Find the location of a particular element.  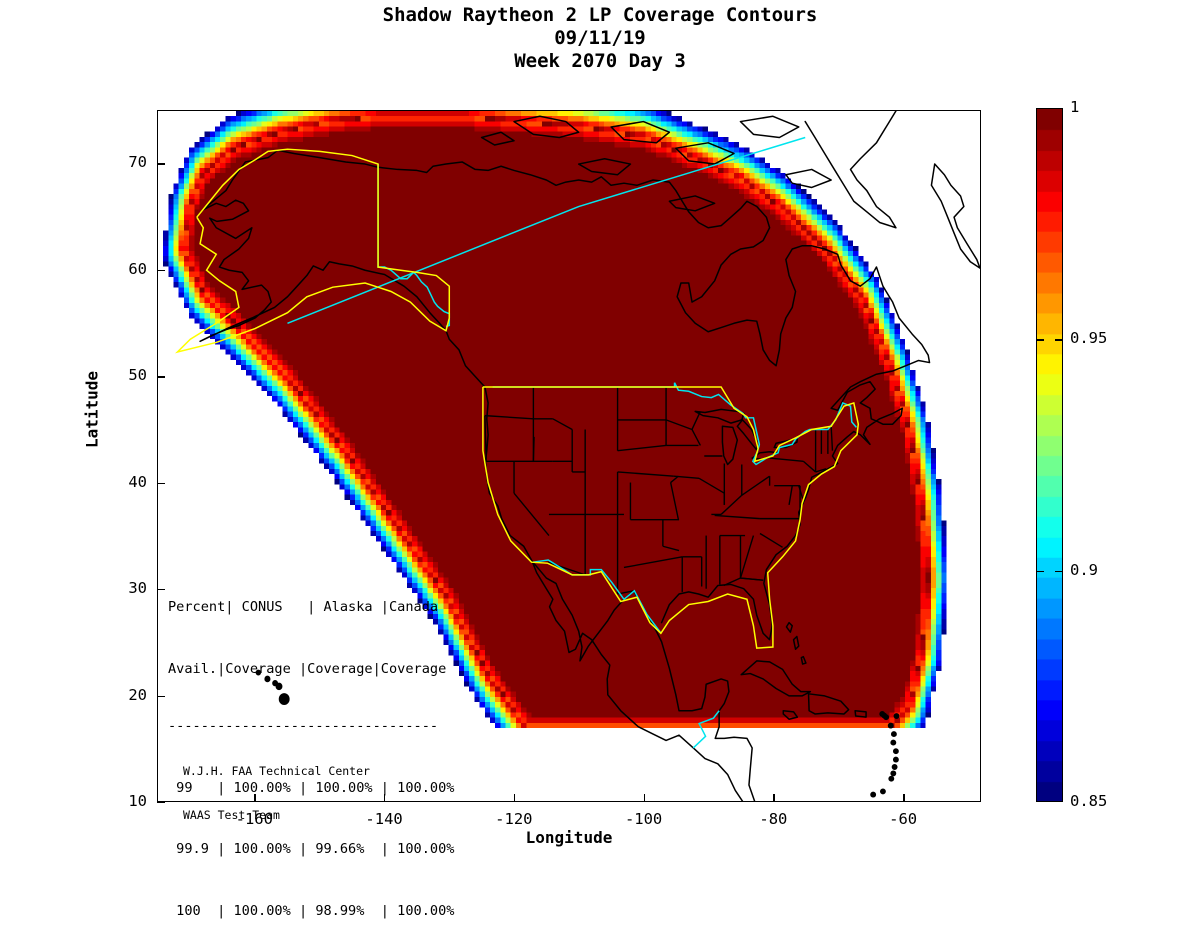

colorbar-tick-label: 1 is located at coordinates (1075, 107).